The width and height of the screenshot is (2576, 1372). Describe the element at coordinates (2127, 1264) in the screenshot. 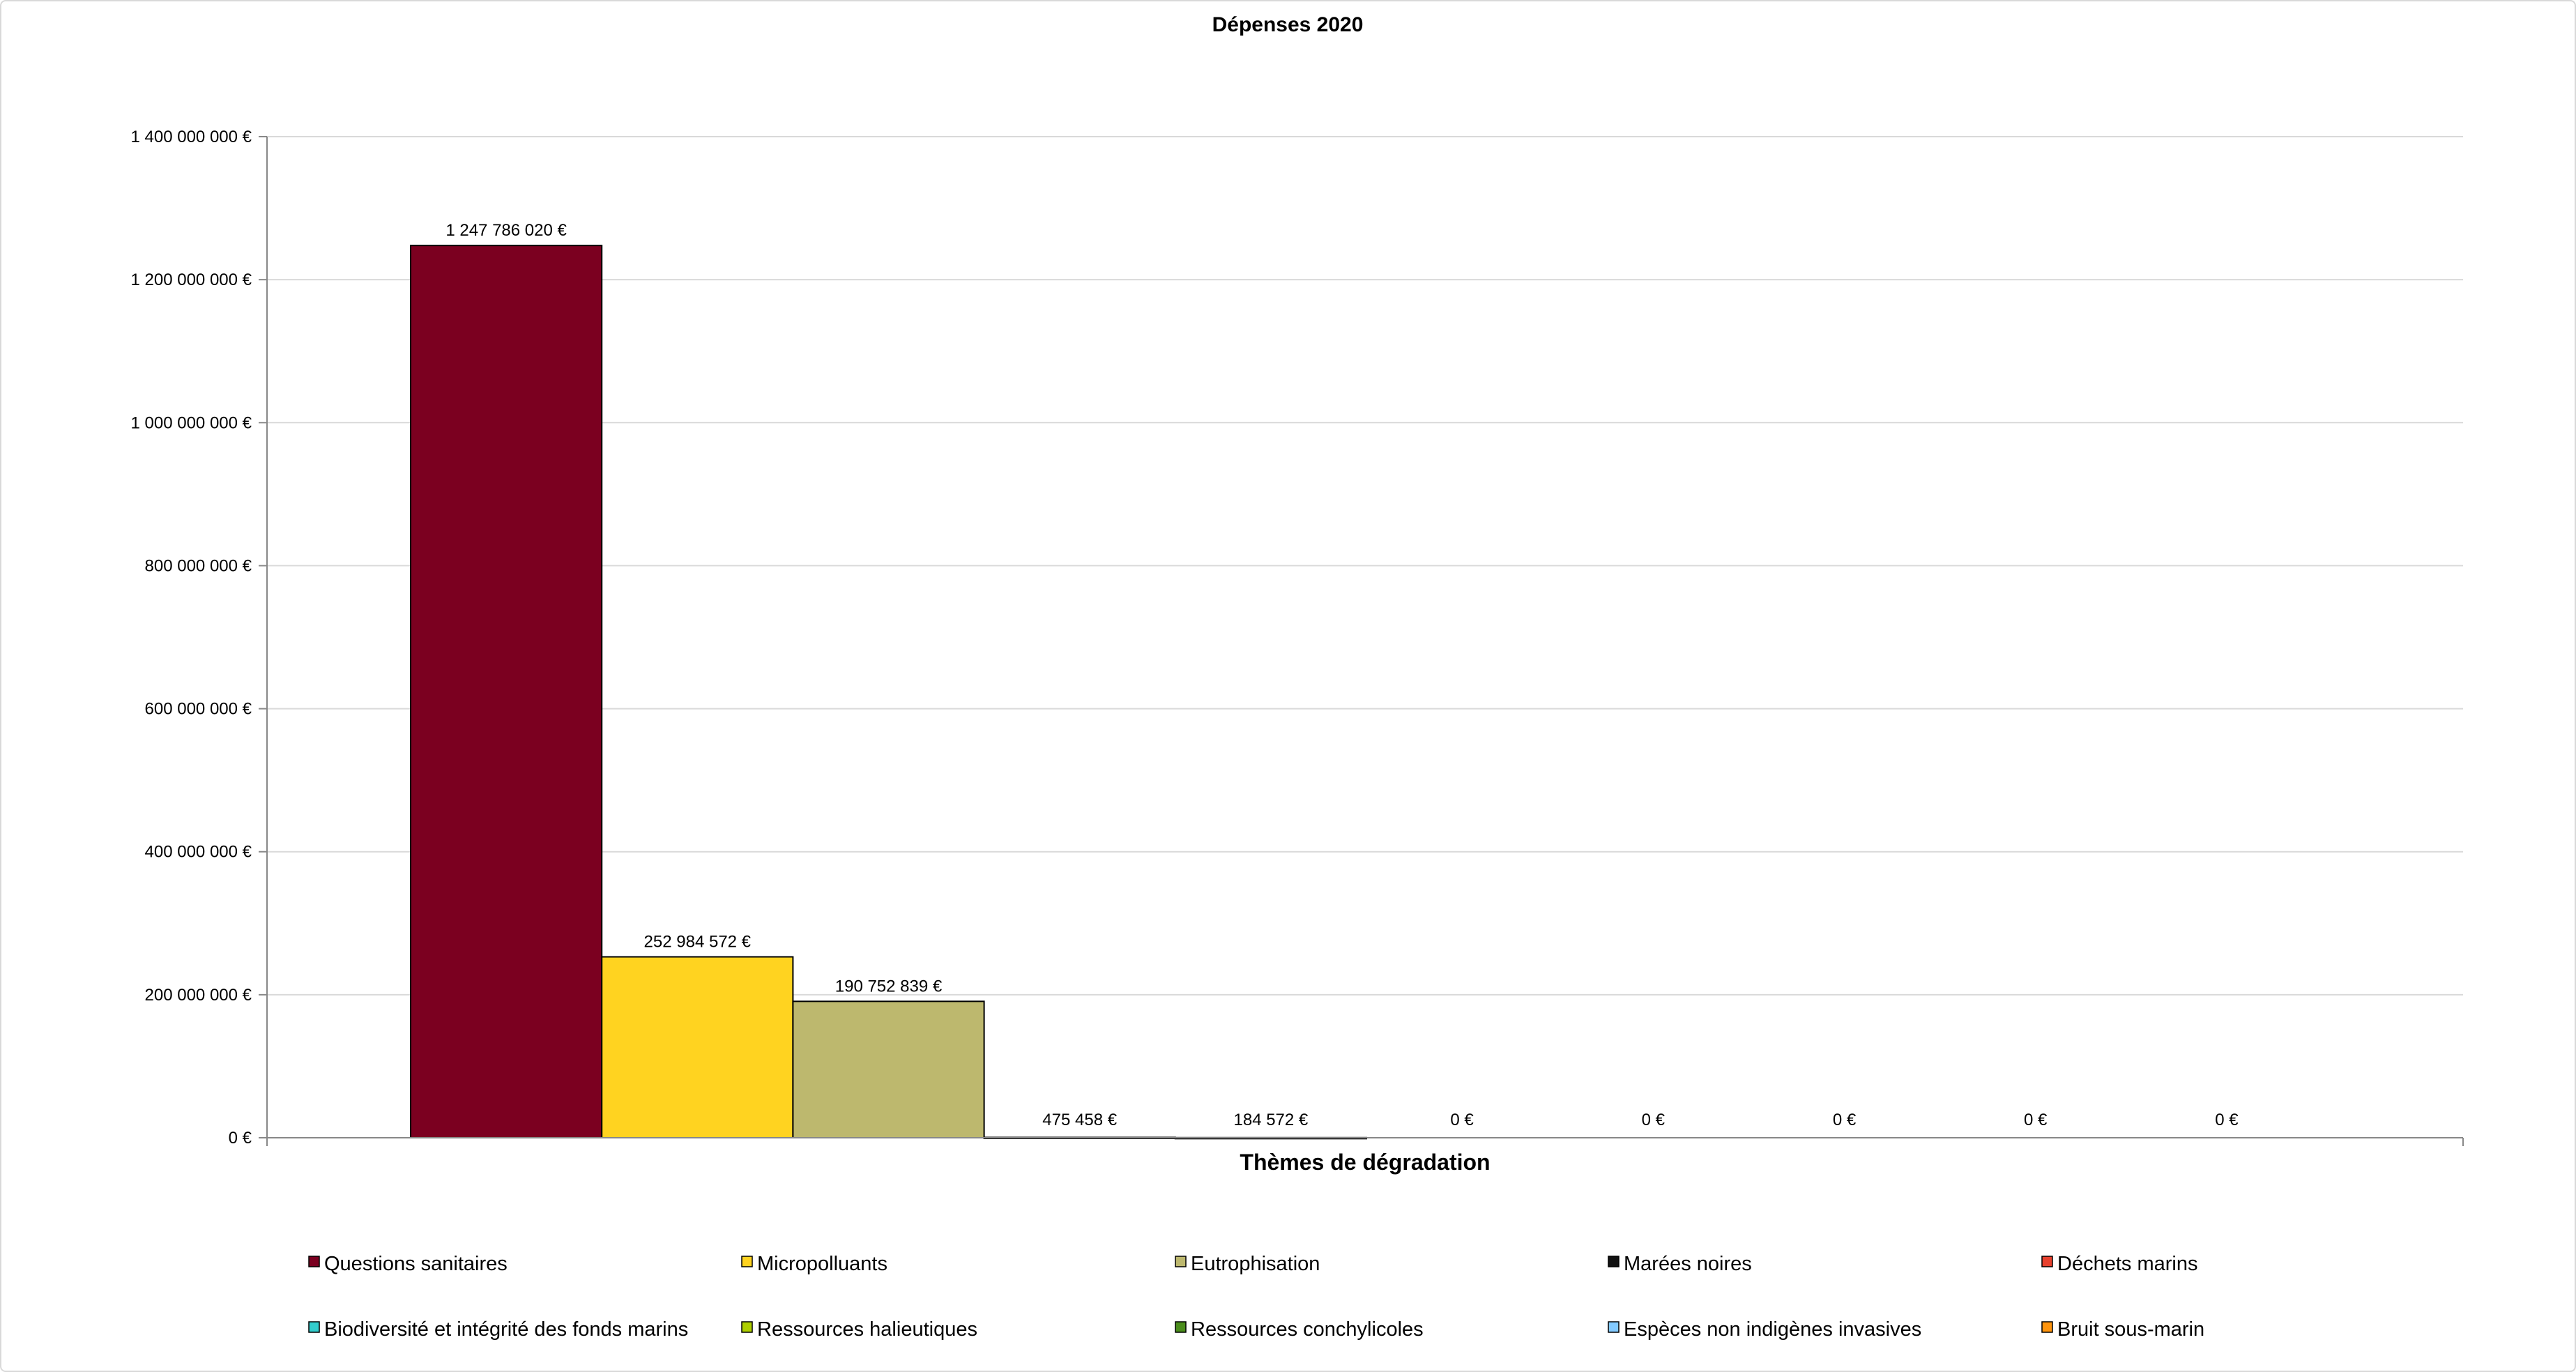

I see `legend-label: Déchets marins` at that location.